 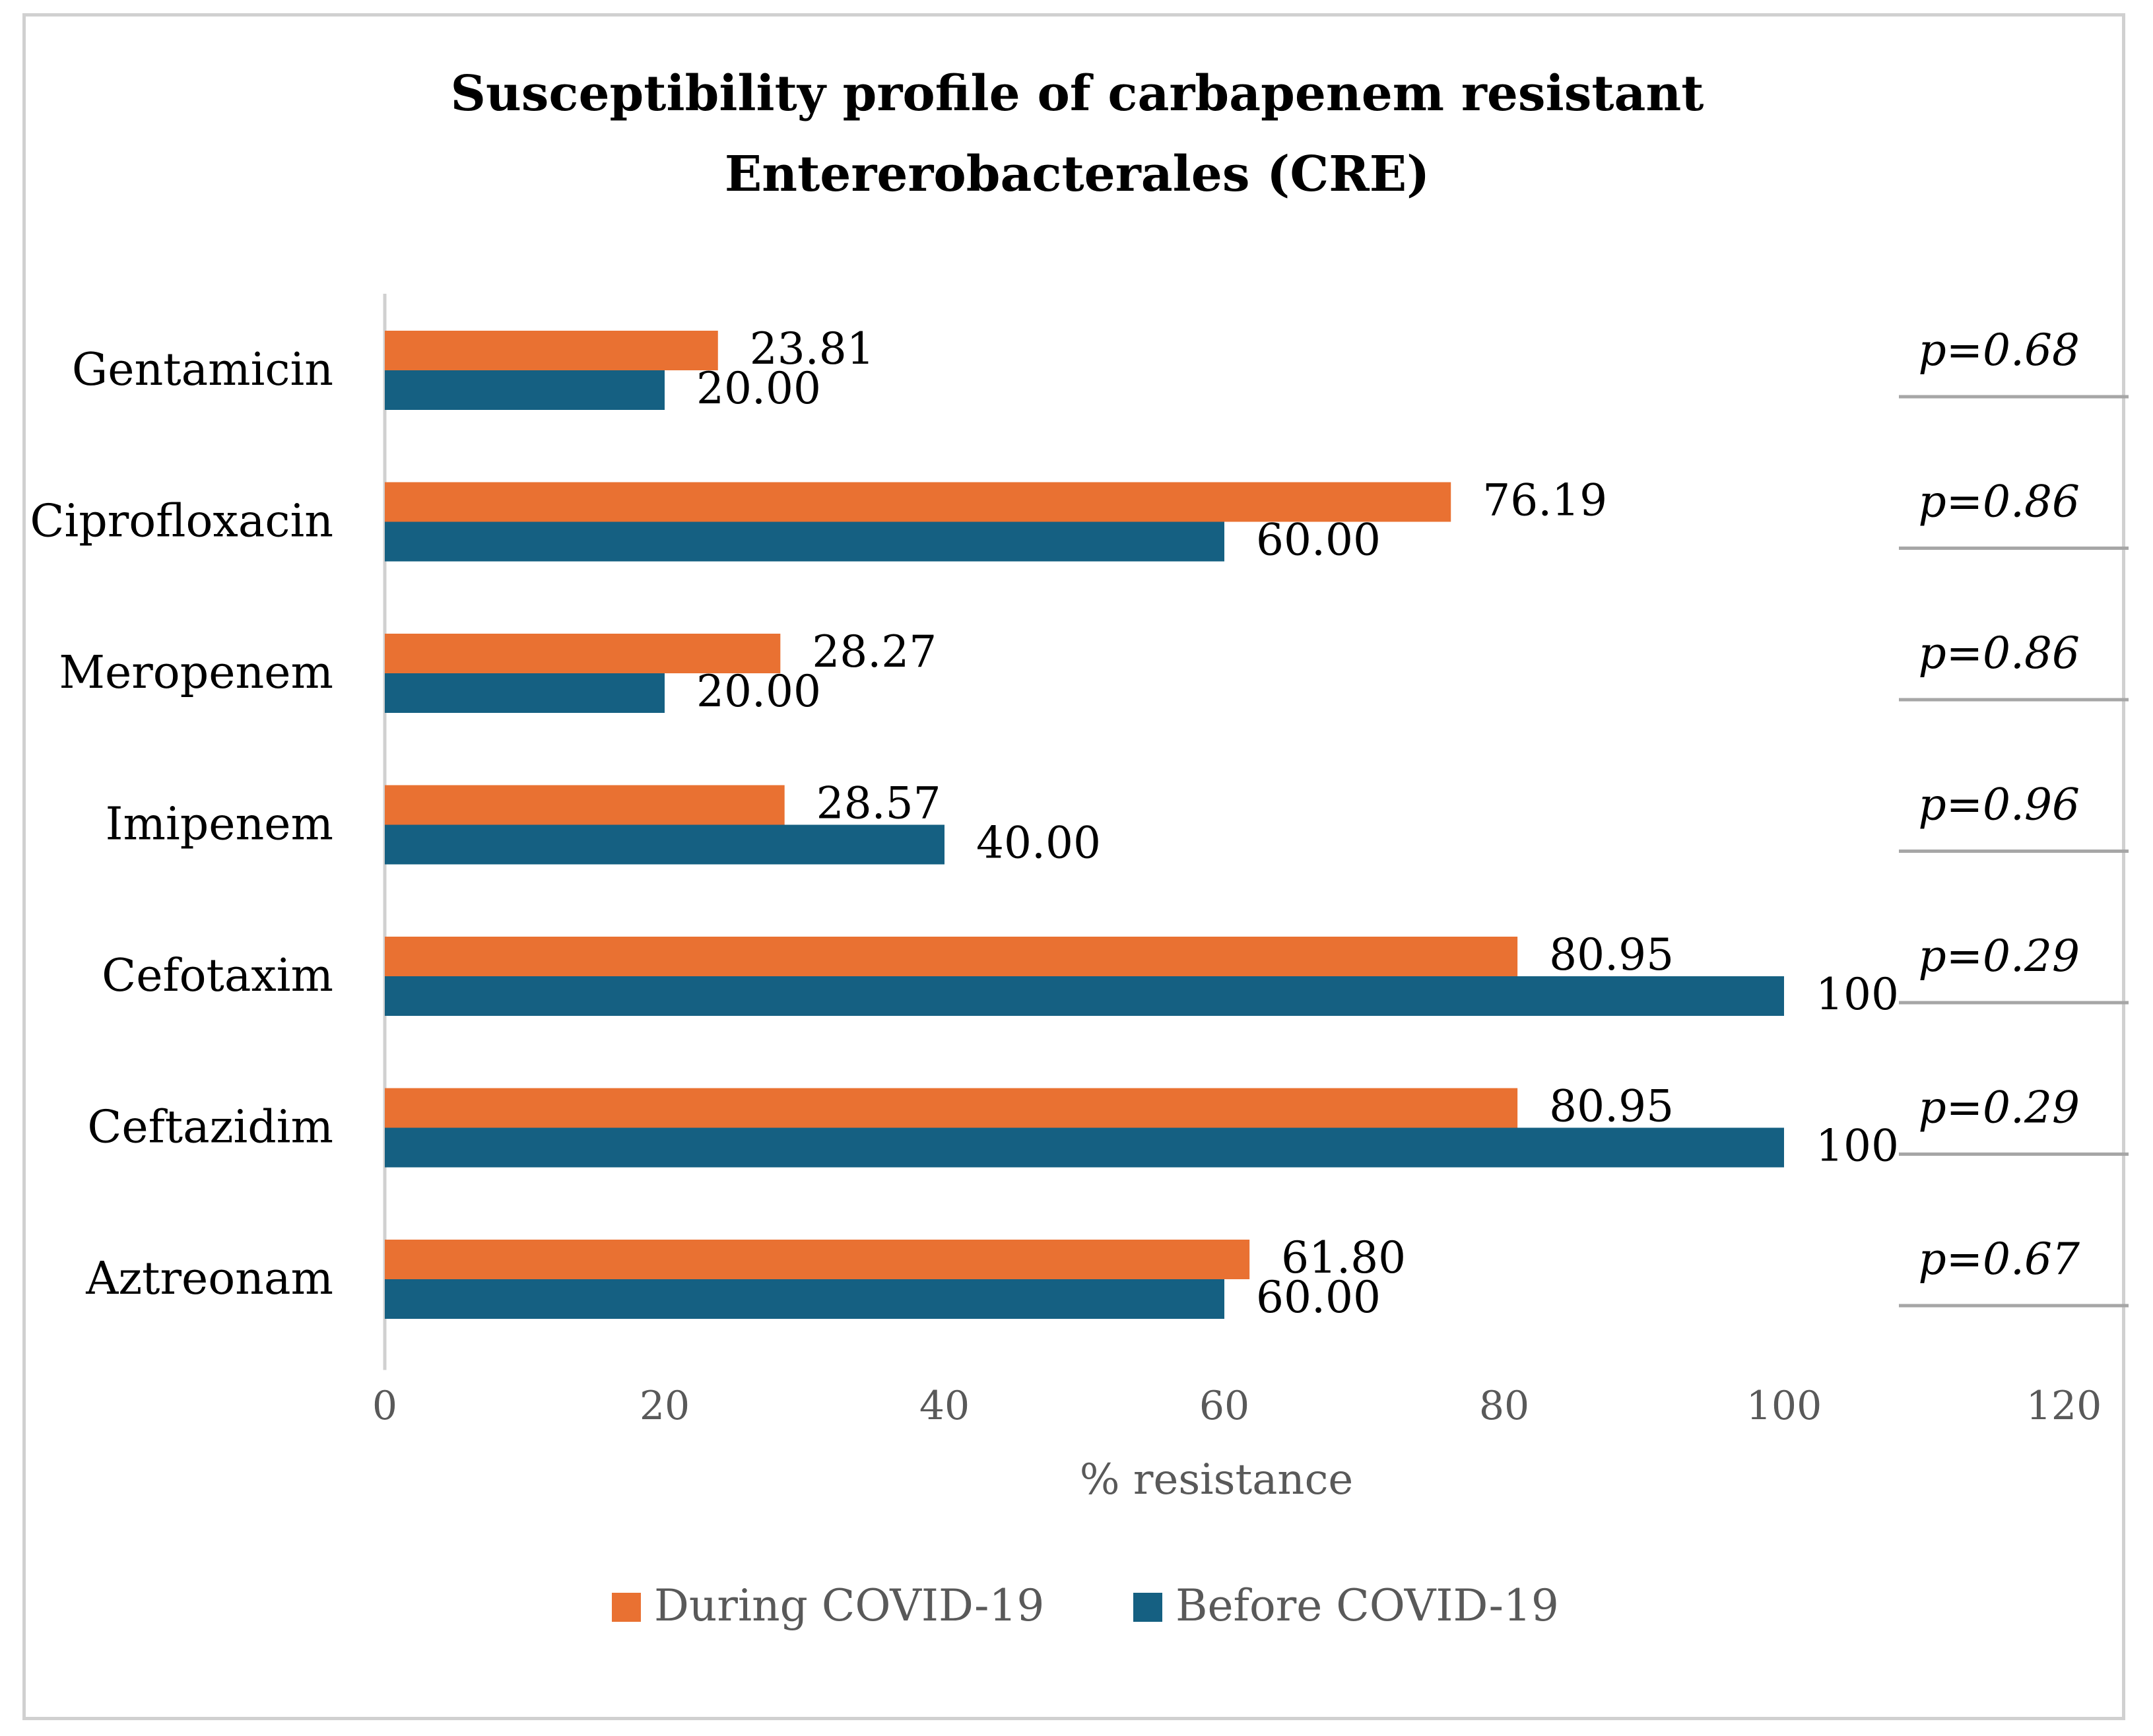 What do you see at coordinates (874, 651) in the screenshot?
I see `data-label-during: 28.27` at bounding box center [874, 651].